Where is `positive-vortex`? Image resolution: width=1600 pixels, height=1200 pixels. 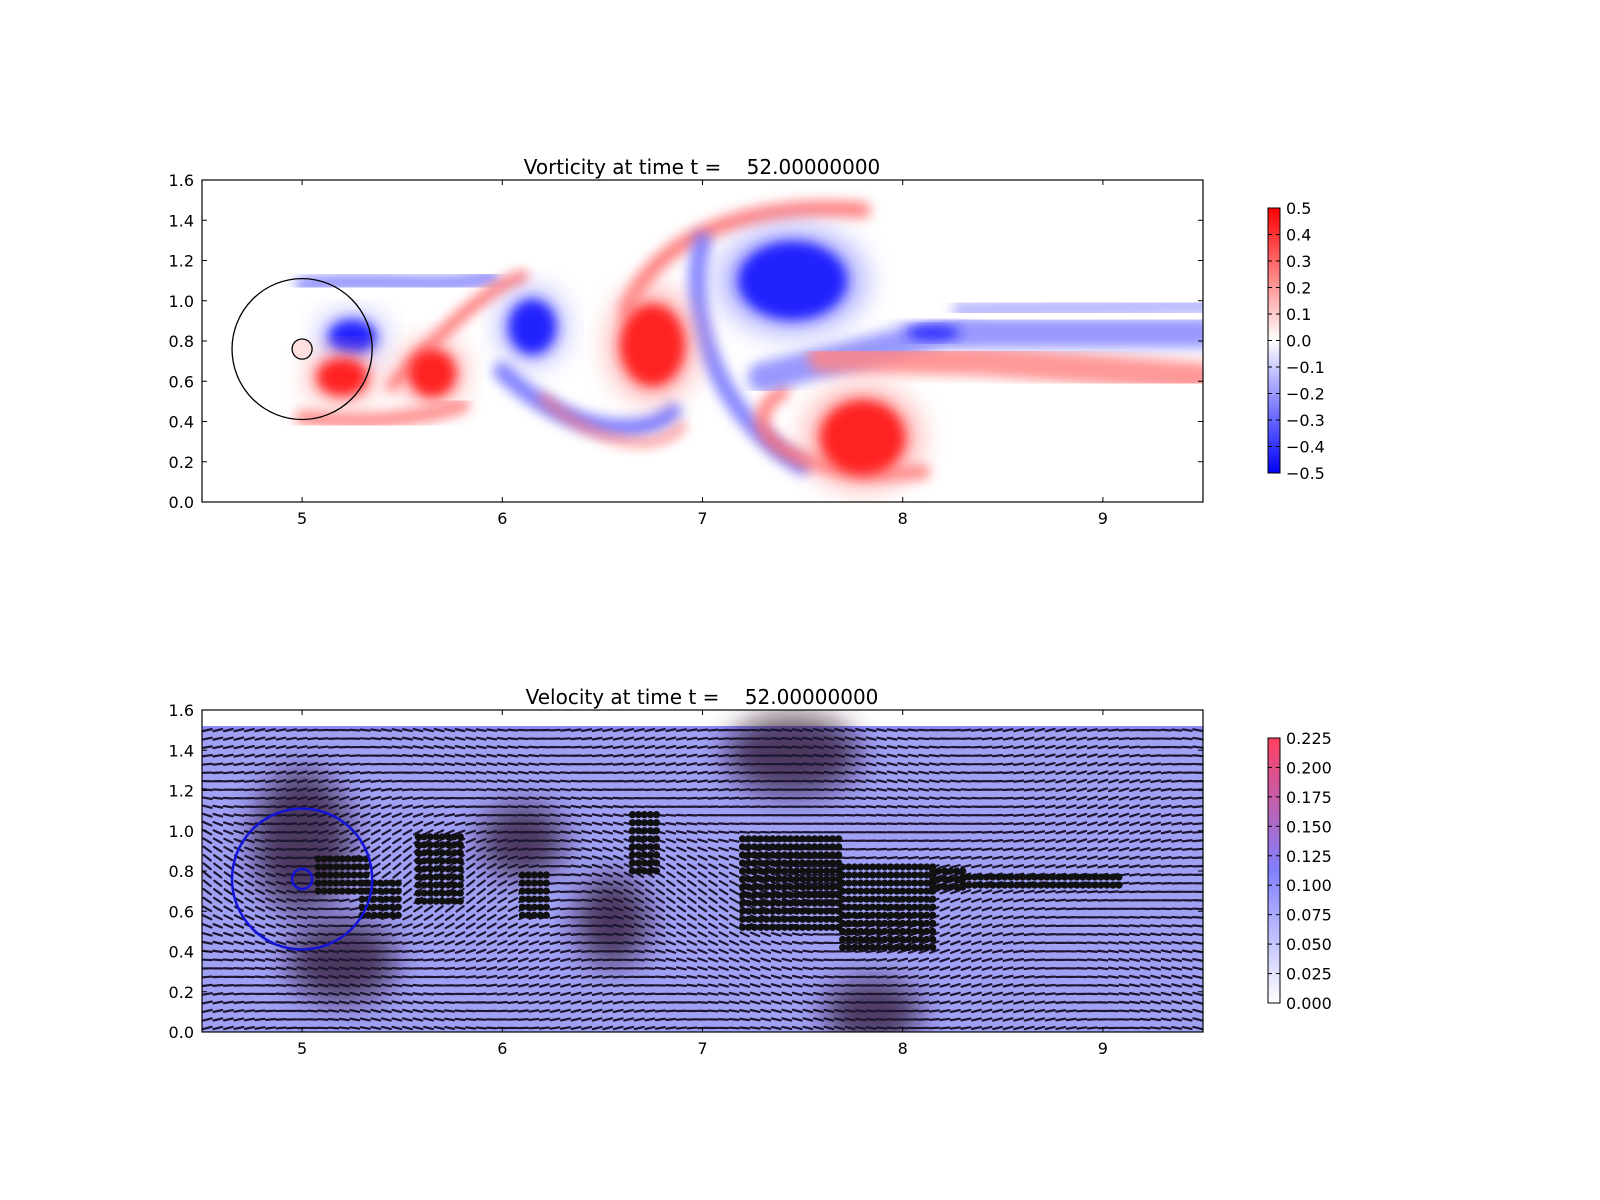 positive-vortex is located at coordinates (863, 437).